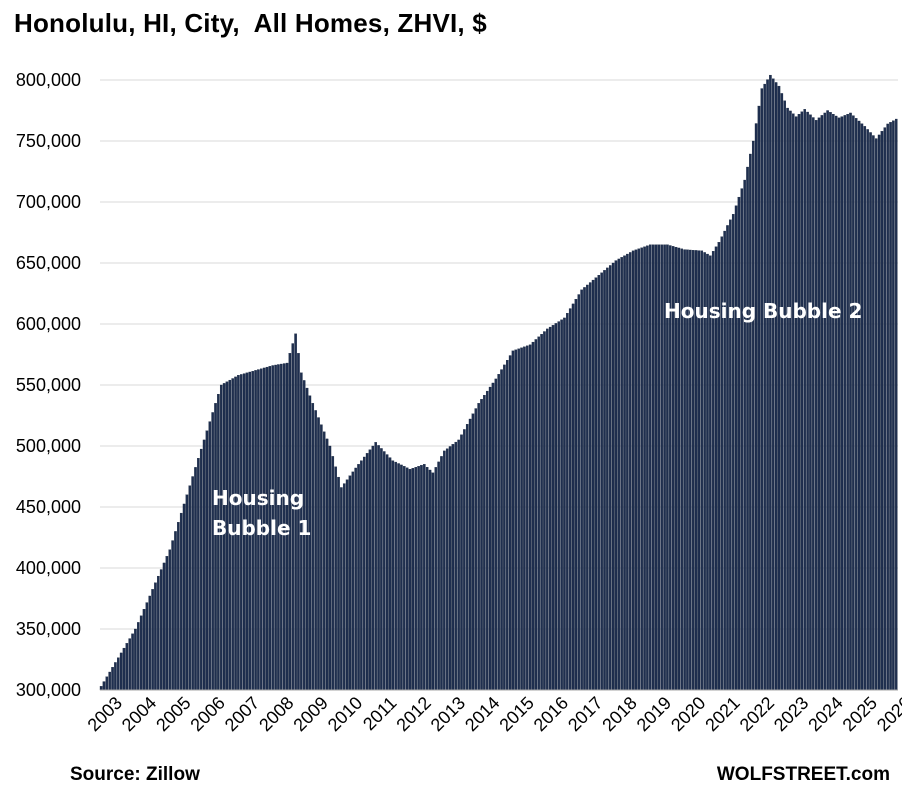 The height and width of the screenshot is (797, 902). I want to click on x-tick-label: 2024, so click(825, 714).